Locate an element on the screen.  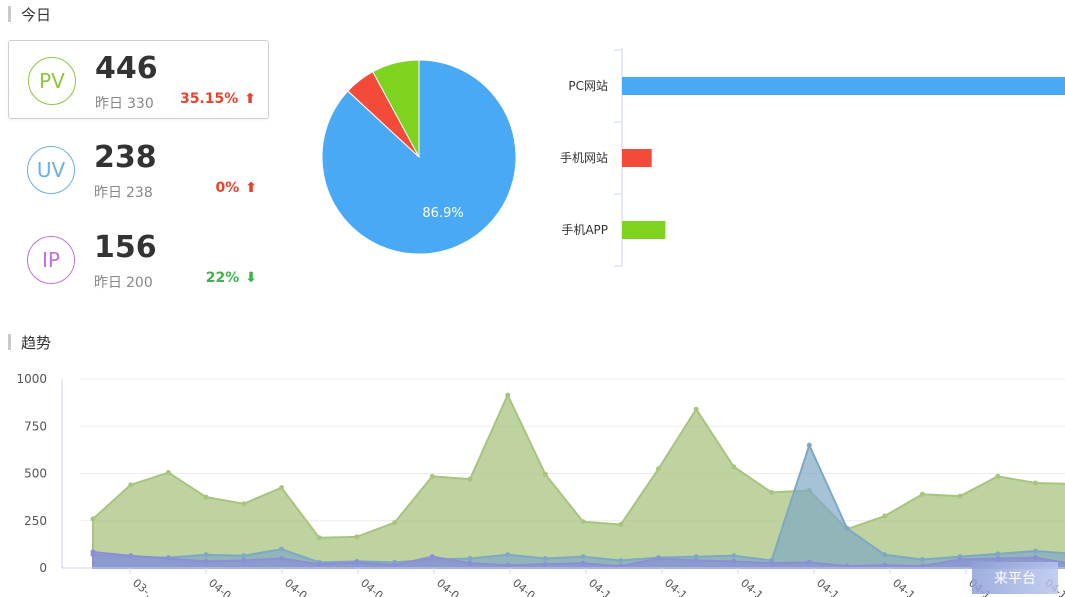
stat-card-uv: UV 238 昨日 238 0% ⬆ is located at coordinates (138, 169).